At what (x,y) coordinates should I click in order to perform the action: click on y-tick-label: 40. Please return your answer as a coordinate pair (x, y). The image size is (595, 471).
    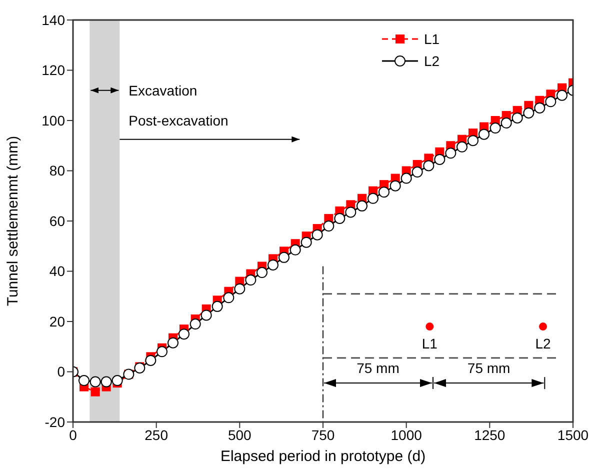
    Looking at the image, I should click on (57, 271).